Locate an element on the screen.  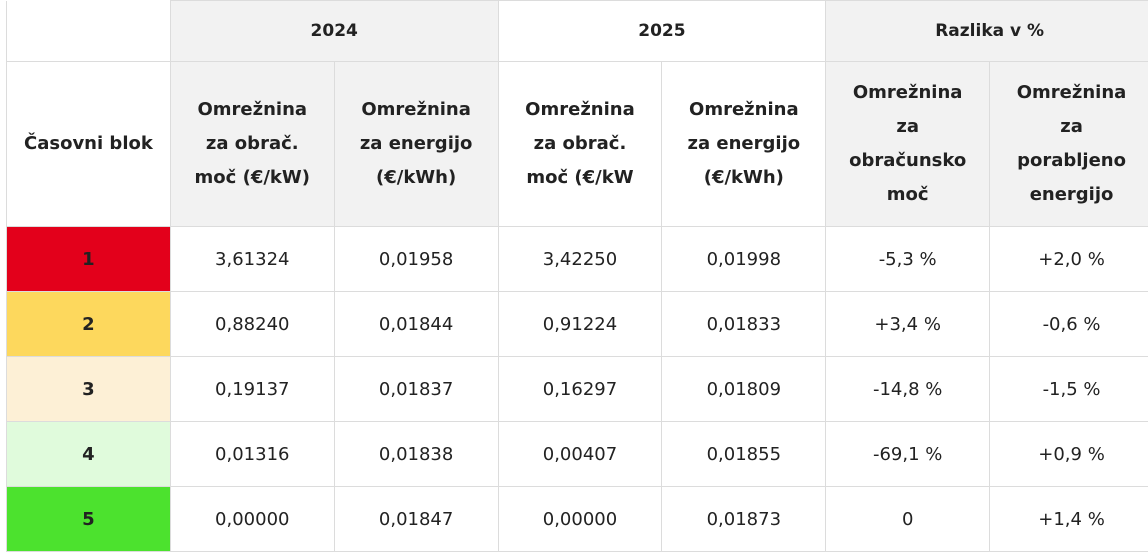
table-cell: 0,01316 is located at coordinates (252, 454).